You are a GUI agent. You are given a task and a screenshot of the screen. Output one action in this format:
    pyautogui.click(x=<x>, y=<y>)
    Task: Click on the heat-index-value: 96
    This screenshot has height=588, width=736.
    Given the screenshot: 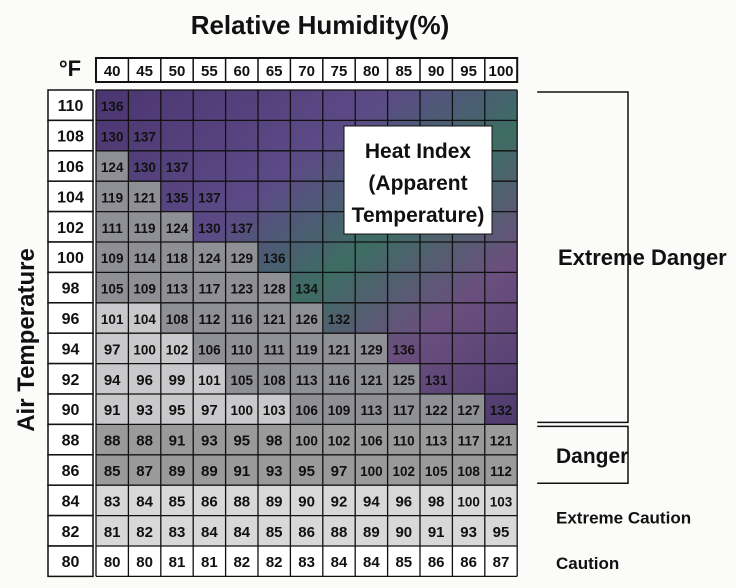 What is the action you would take?
    pyautogui.click(x=403, y=501)
    